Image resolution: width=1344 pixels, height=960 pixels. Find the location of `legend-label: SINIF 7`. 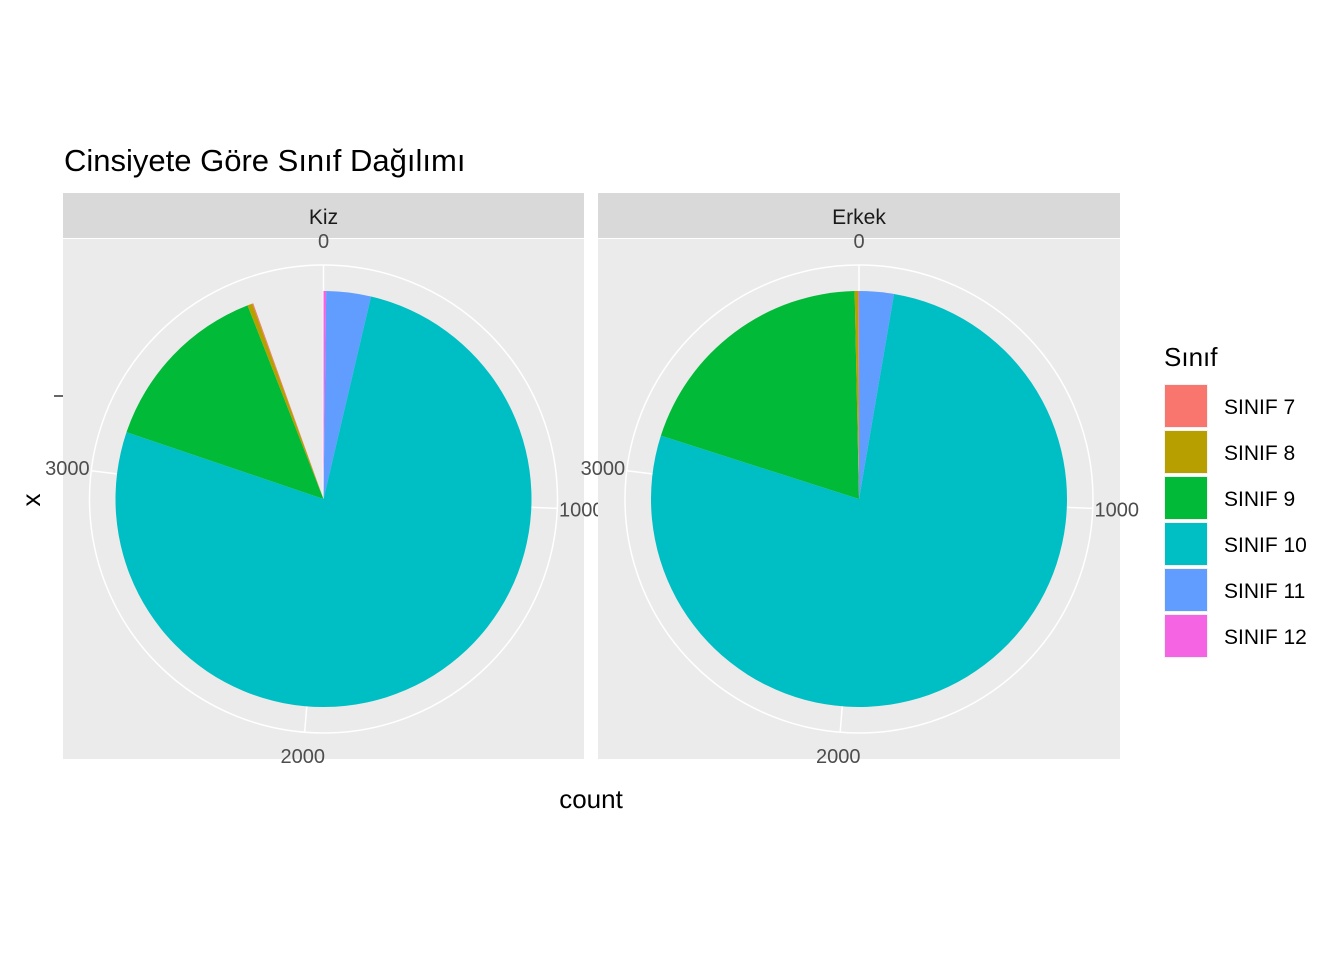

legend-label: SINIF 7 is located at coordinates (1259, 407).